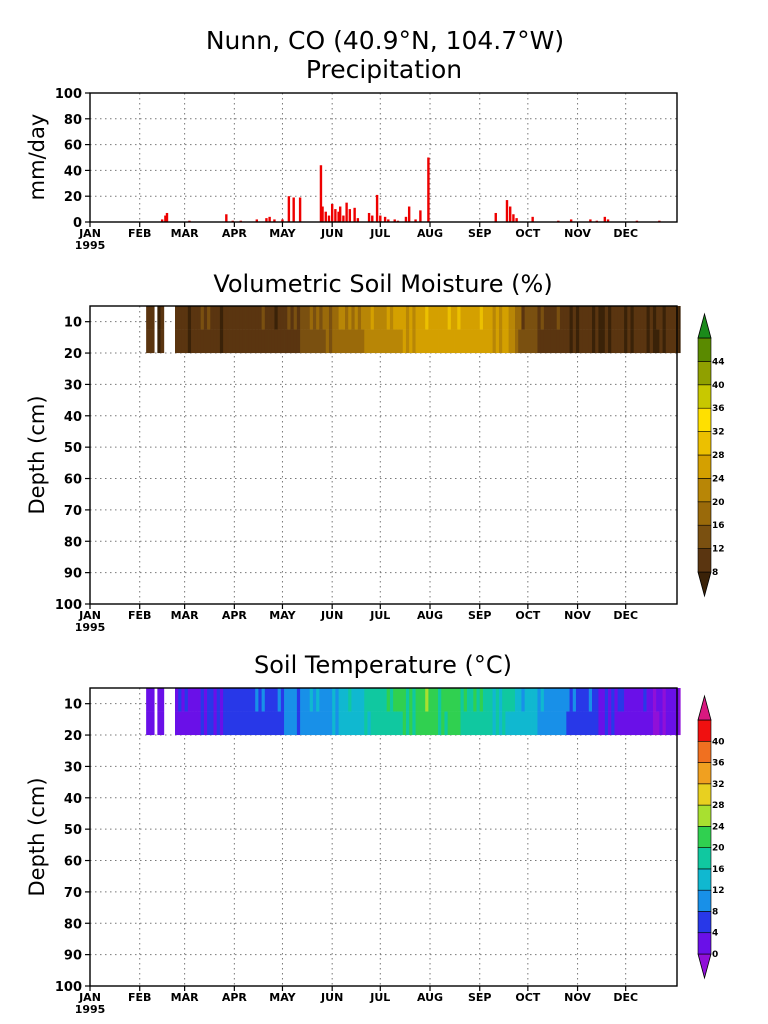 The image size is (768, 1024). I want to click on x-tick-label-may: MAY, so click(282, 997).